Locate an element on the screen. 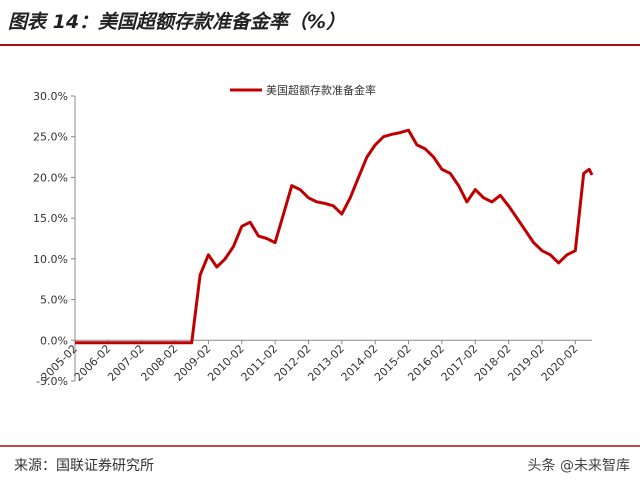 Image resolution: width=640 pixels, height=490 pixels. y-tick-label: 30.0% is located at coordinates (50, 96).